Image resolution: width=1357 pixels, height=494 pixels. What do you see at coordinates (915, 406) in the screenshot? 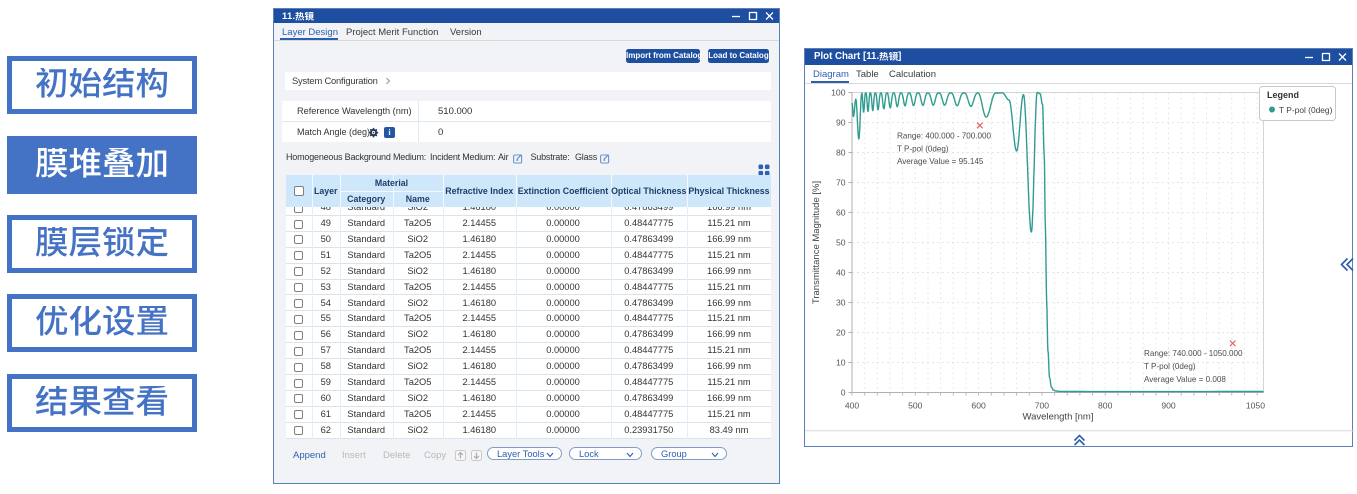
I see `svg-text: 500` at bounding box center [915, 406].